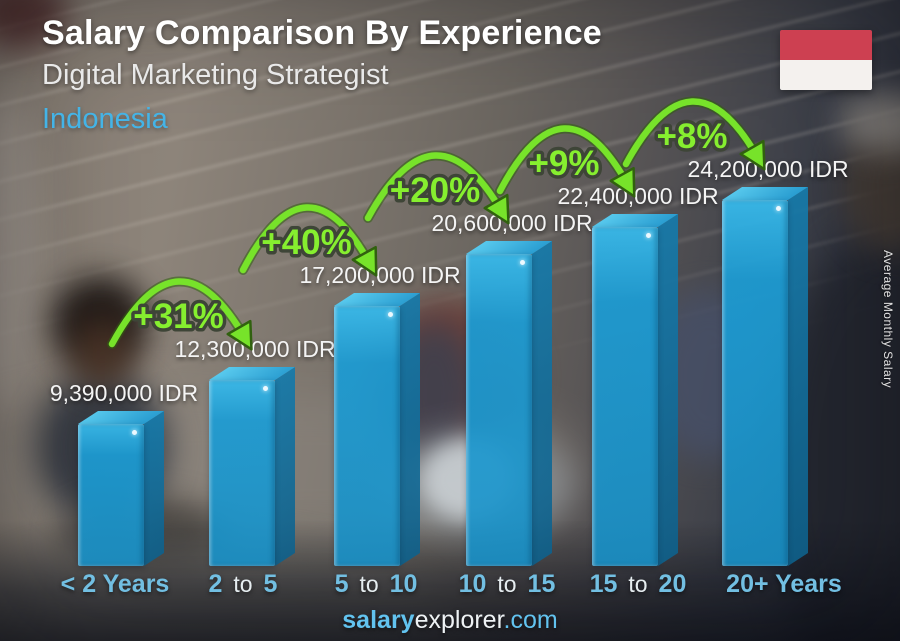 This screenshot has width=900, height=641. What do you see at coordinates (826, 45) in the screenshot?
I see `flag-red-band` at bounding box center [826, 45].